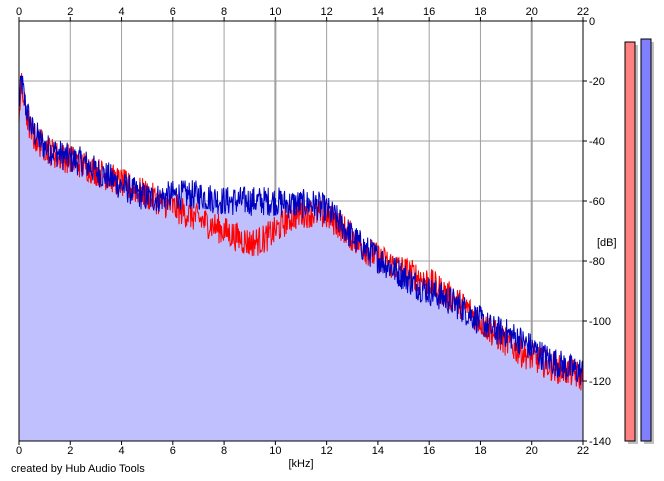 This screenshot has height=481, width=664. I want to click on x-axis-label: [kHz], so click(300, 464).